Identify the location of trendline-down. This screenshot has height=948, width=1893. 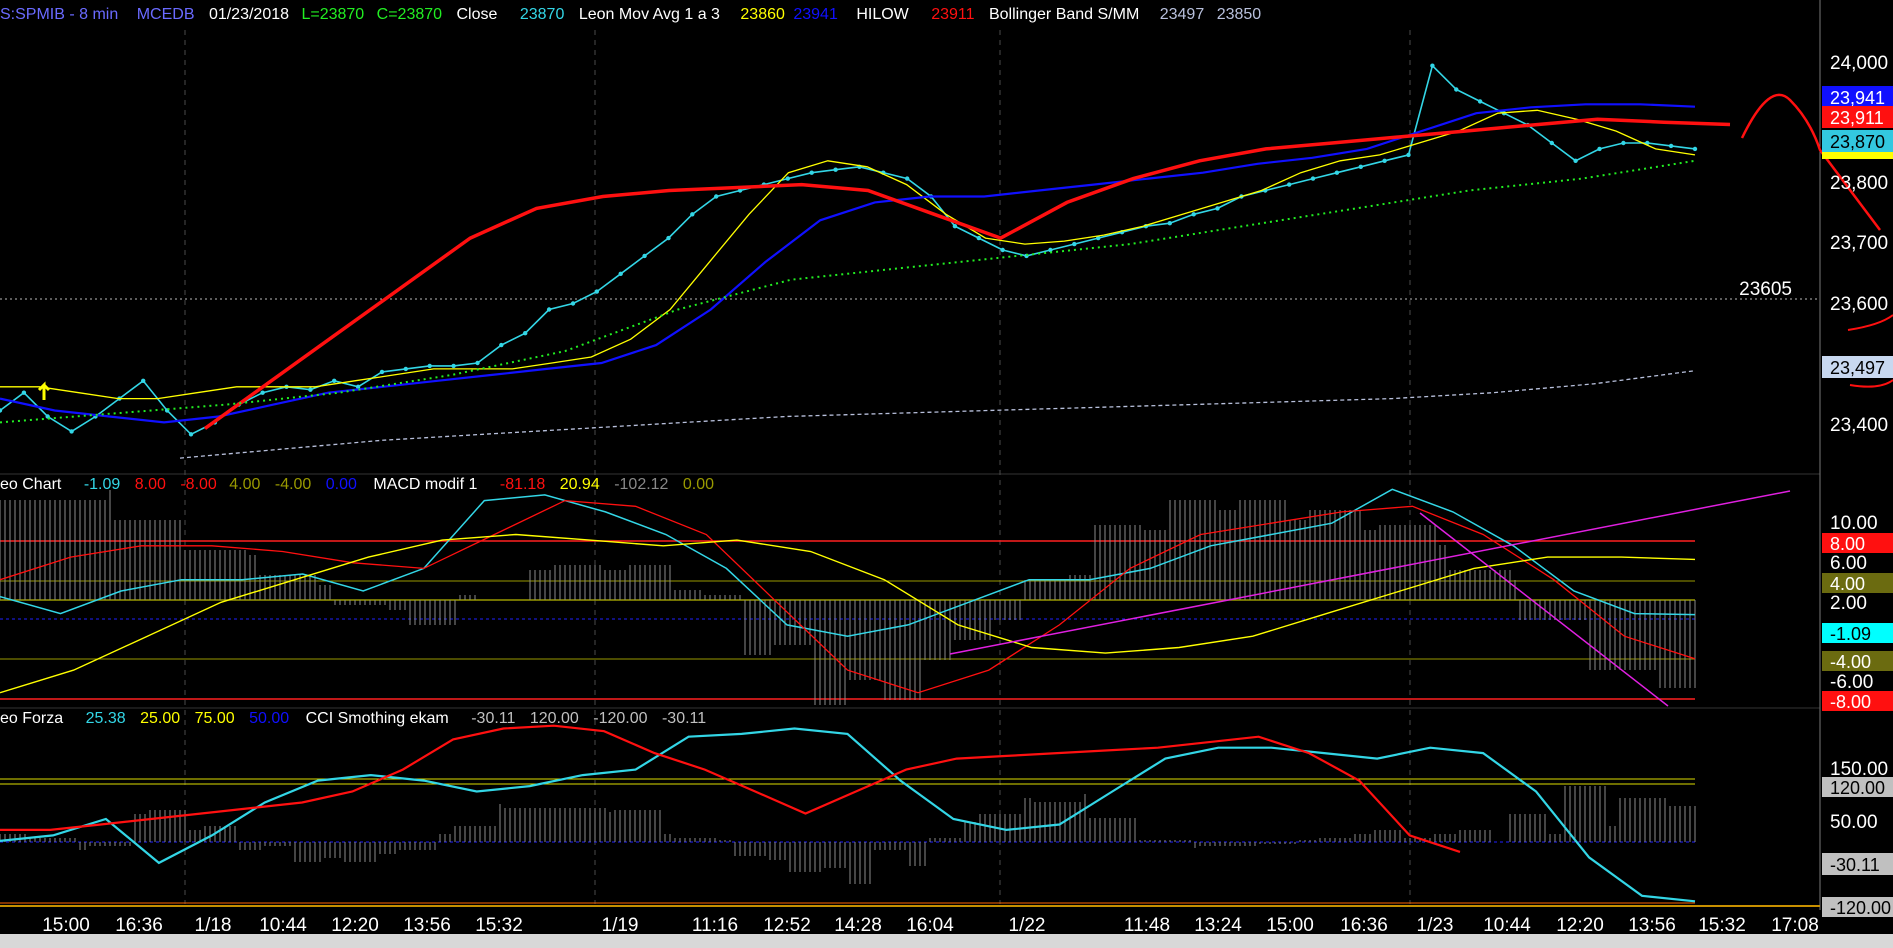
(1544, 609).